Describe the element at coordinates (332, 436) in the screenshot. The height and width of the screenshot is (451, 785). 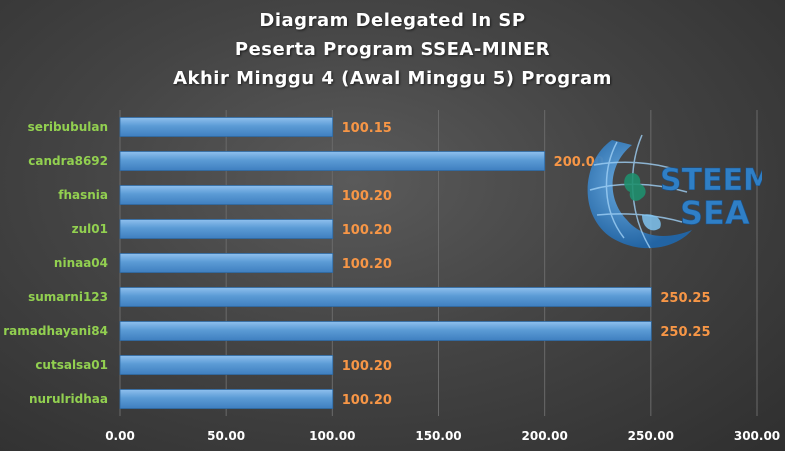
I see `x-tick-label: 100.00` at that location.